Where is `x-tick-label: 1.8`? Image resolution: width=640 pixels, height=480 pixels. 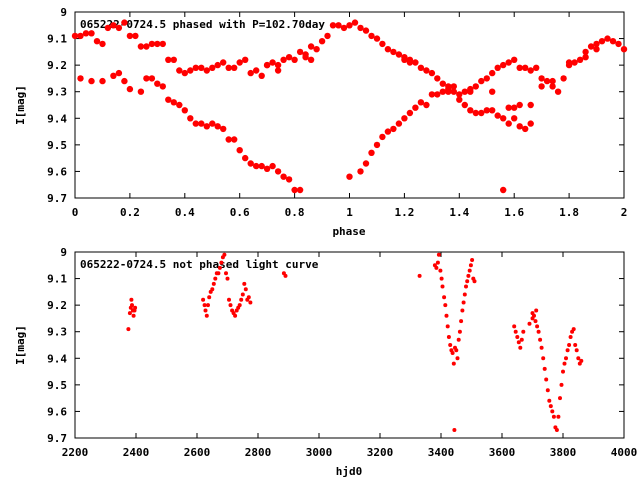
x-tick-label: 1.8 is located at coordinates (569, 212).